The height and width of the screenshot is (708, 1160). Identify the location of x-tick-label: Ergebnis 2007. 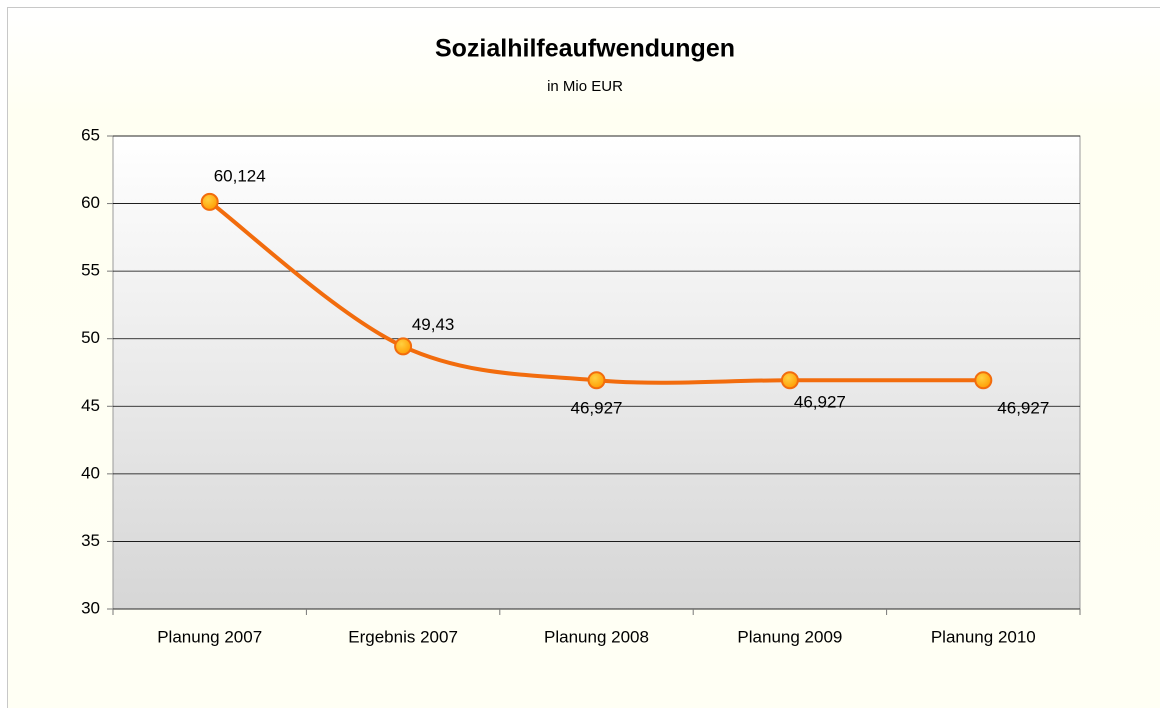
(403, 636).